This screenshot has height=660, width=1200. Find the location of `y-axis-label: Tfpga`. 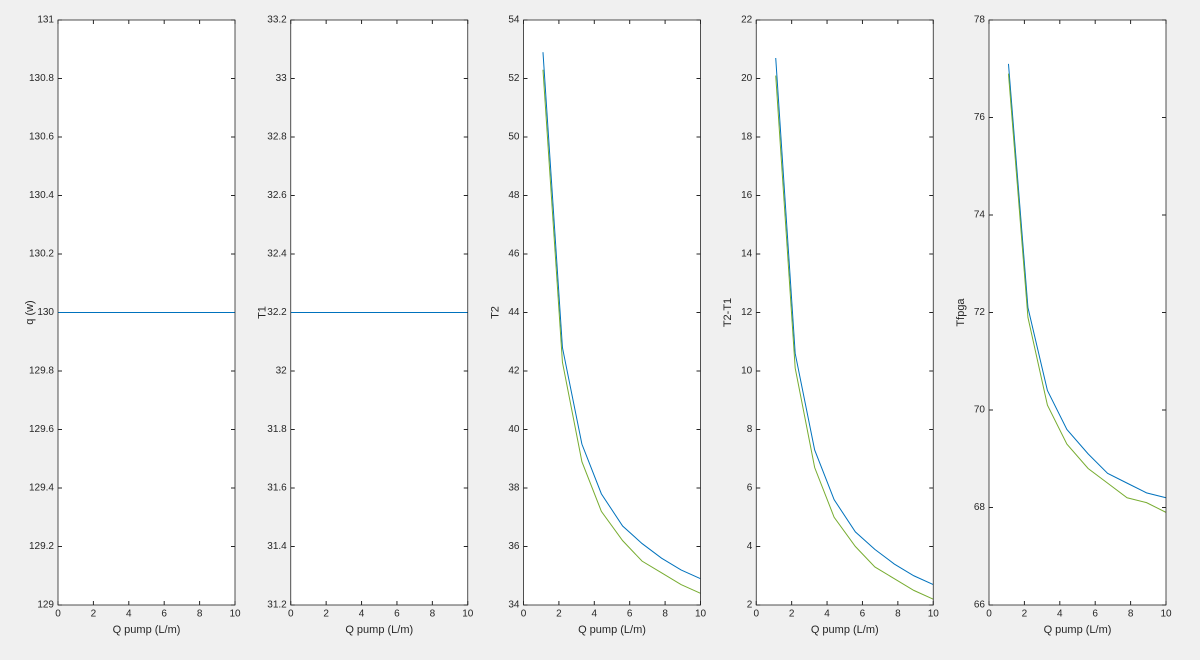

y-axis-label: Tfpga is located at coordinates (961, 312).